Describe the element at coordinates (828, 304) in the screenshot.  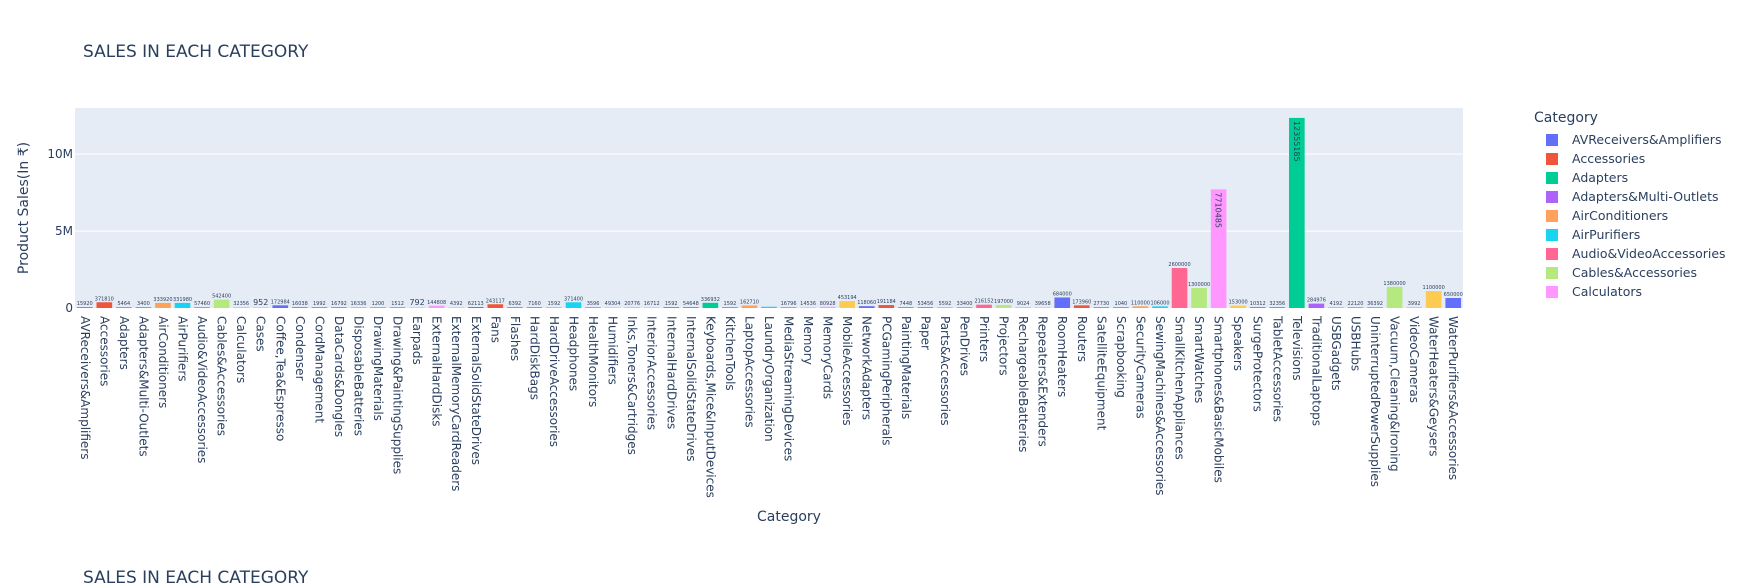
I see `bar-value-label: 80928` at that location.